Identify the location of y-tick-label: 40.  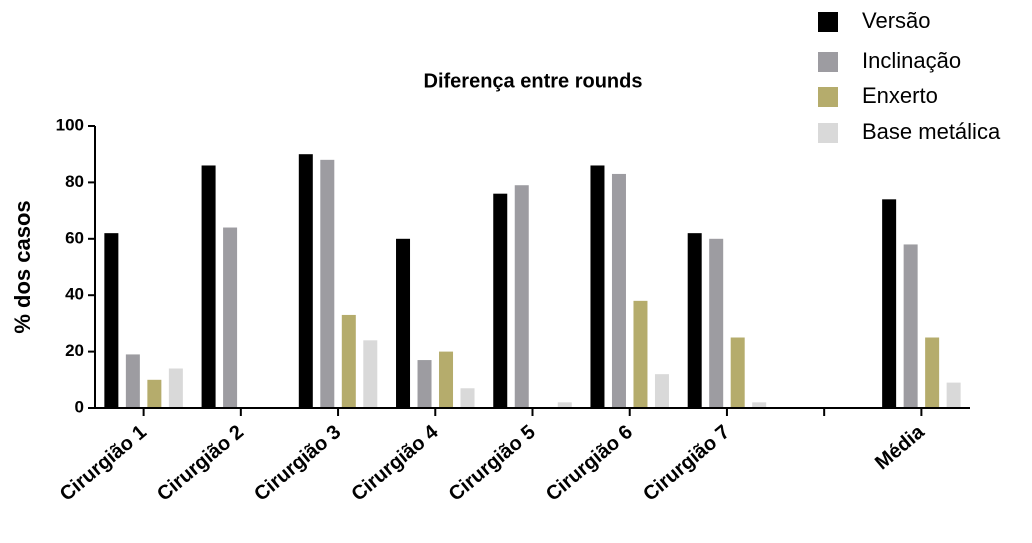
(74, 294).